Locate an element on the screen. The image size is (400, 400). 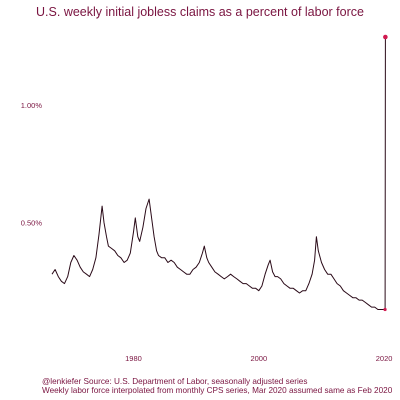
y-tick-label: 1.00% is located at coordinates (32, 105).